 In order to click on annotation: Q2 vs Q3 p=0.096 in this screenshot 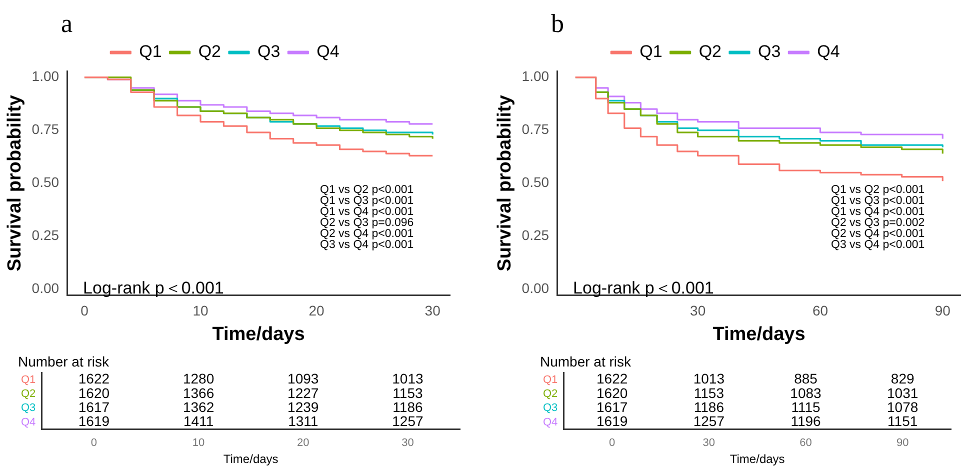, I will do `click(367, 223)`.